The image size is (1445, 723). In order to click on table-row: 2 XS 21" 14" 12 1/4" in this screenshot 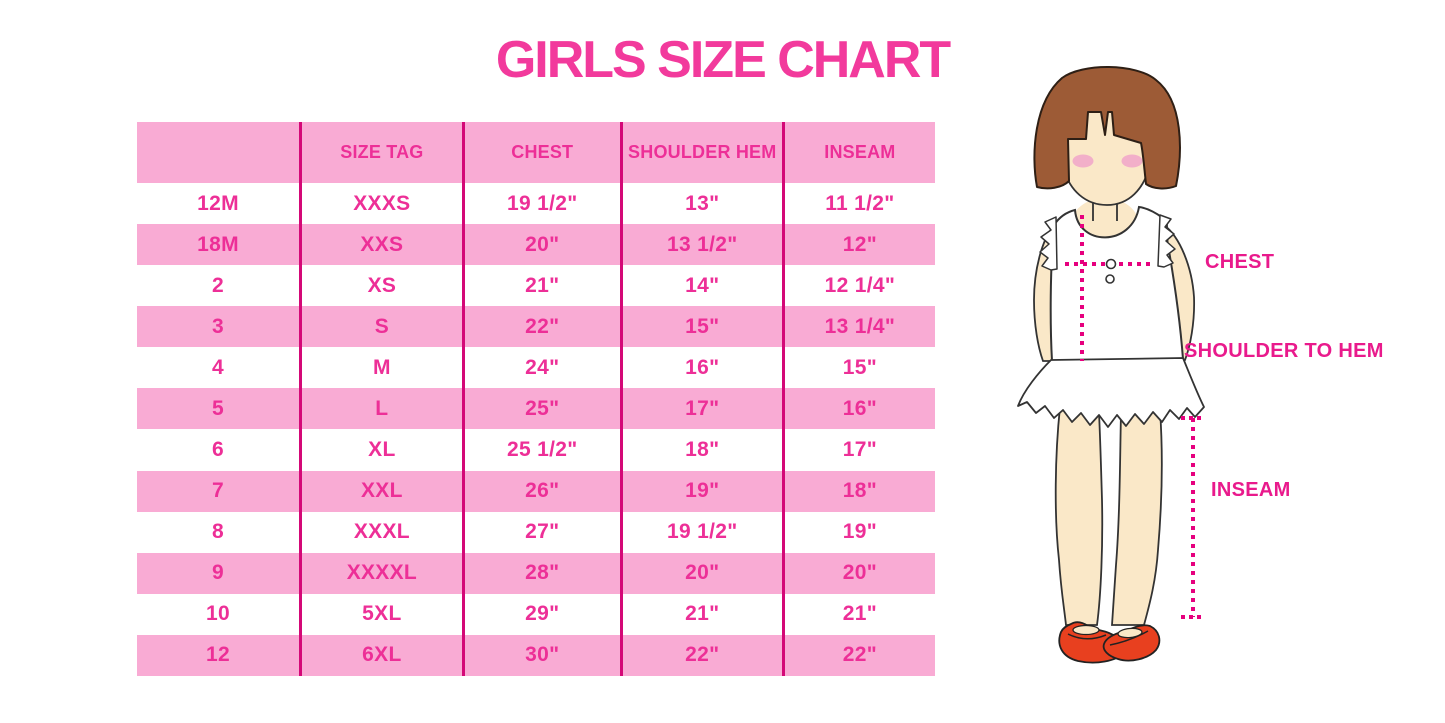, I will do `click(536, 286)`.